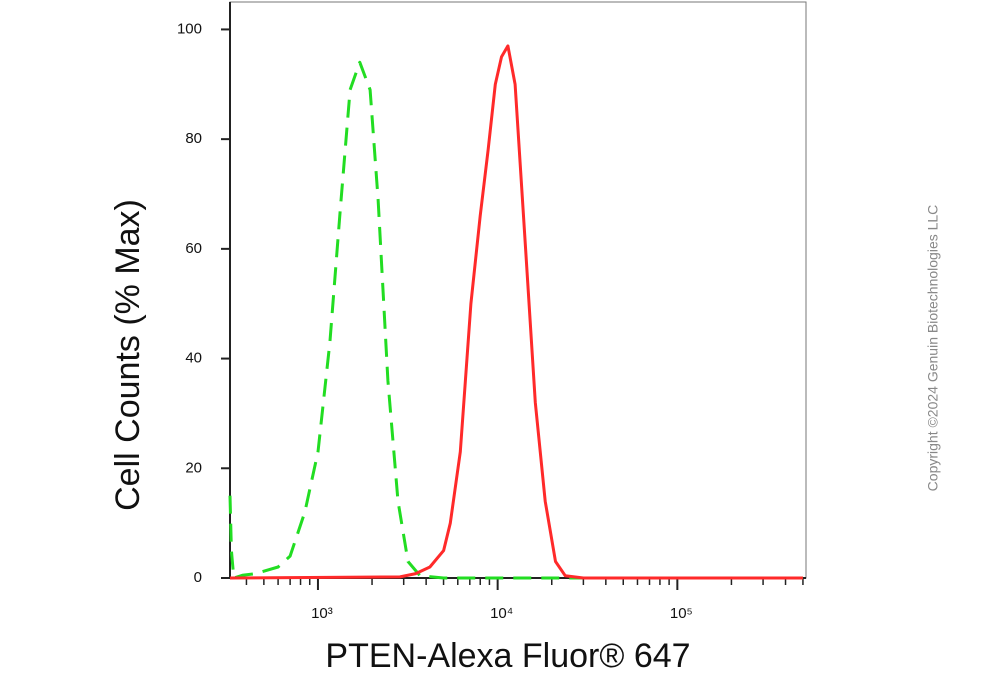 The height and width of the screenshot is (700, 984). Describe the element at coordinates (501, 613) in the screenshot. I see `x-tick-label: 10⁴` at that location.